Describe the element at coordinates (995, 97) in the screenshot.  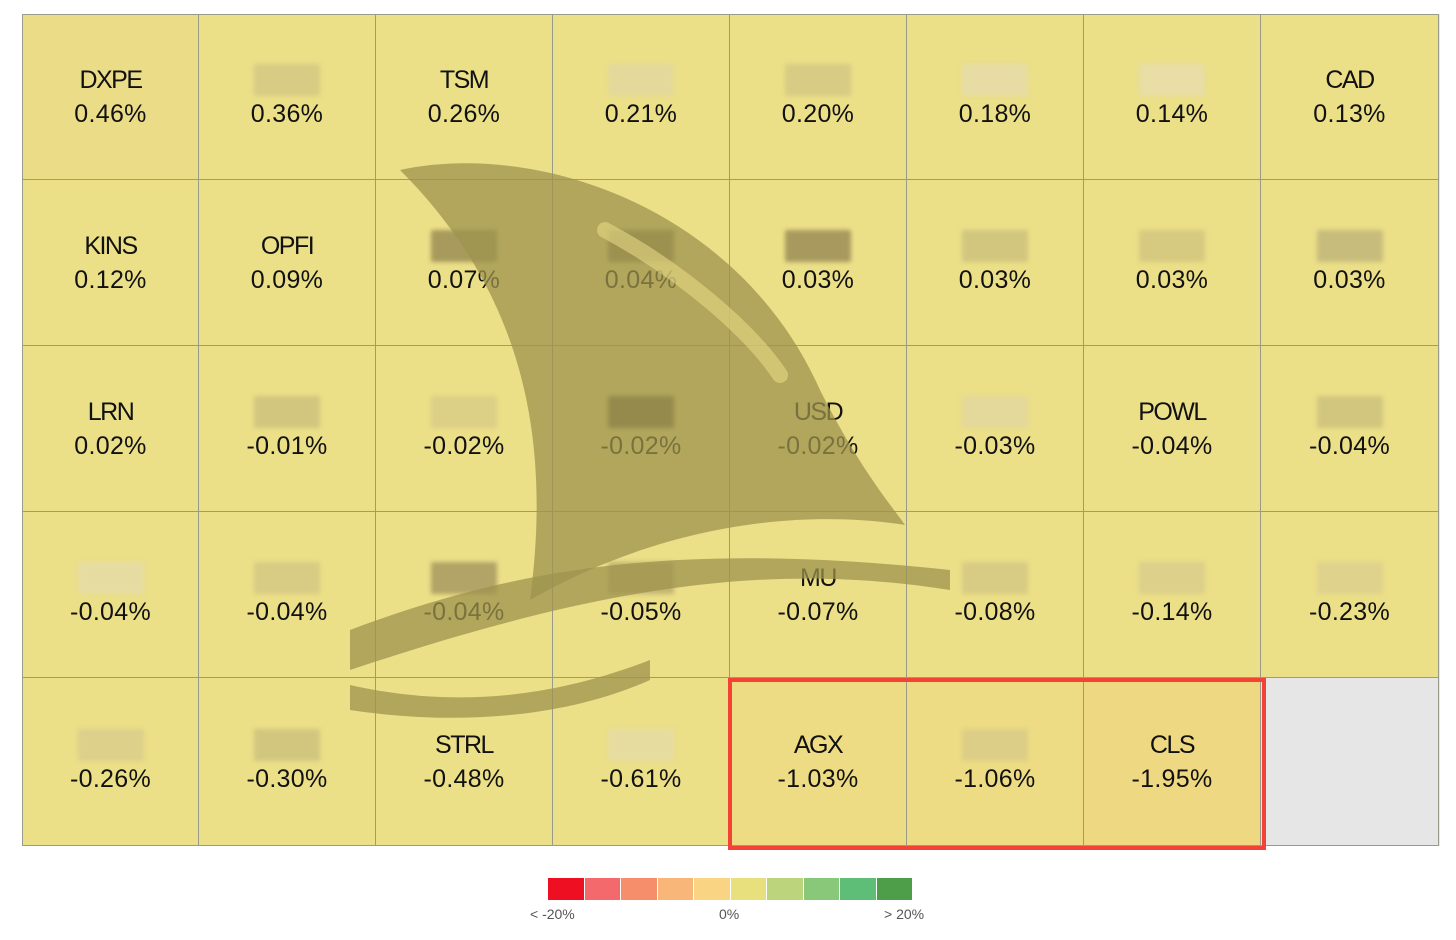
I see `heatmap-cell: 0.18%` at that location.